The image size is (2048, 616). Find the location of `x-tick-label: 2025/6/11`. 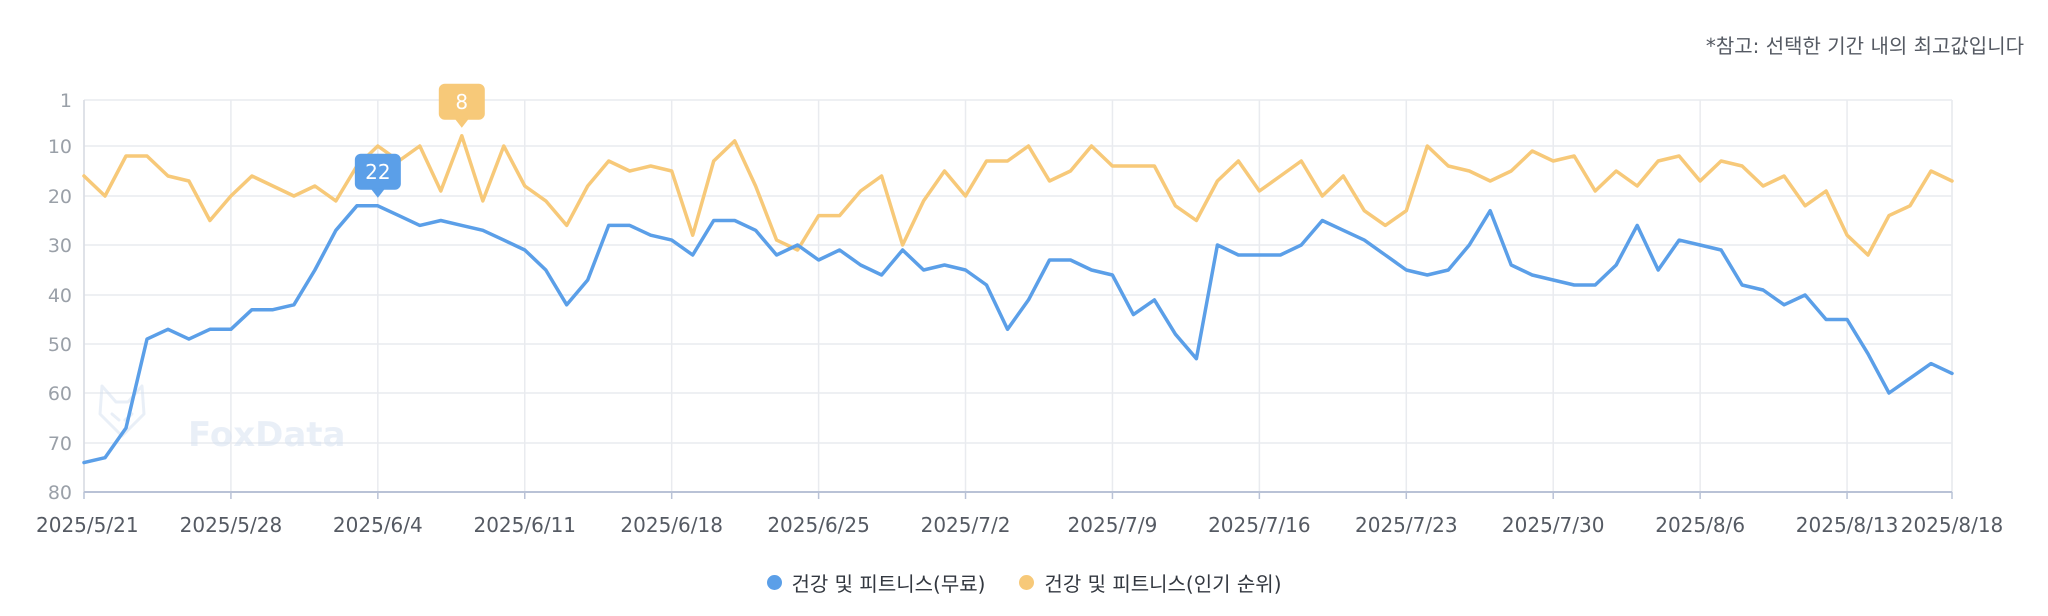

x-tick-label: 2025/6/11 is located at coordinates (524, 525).